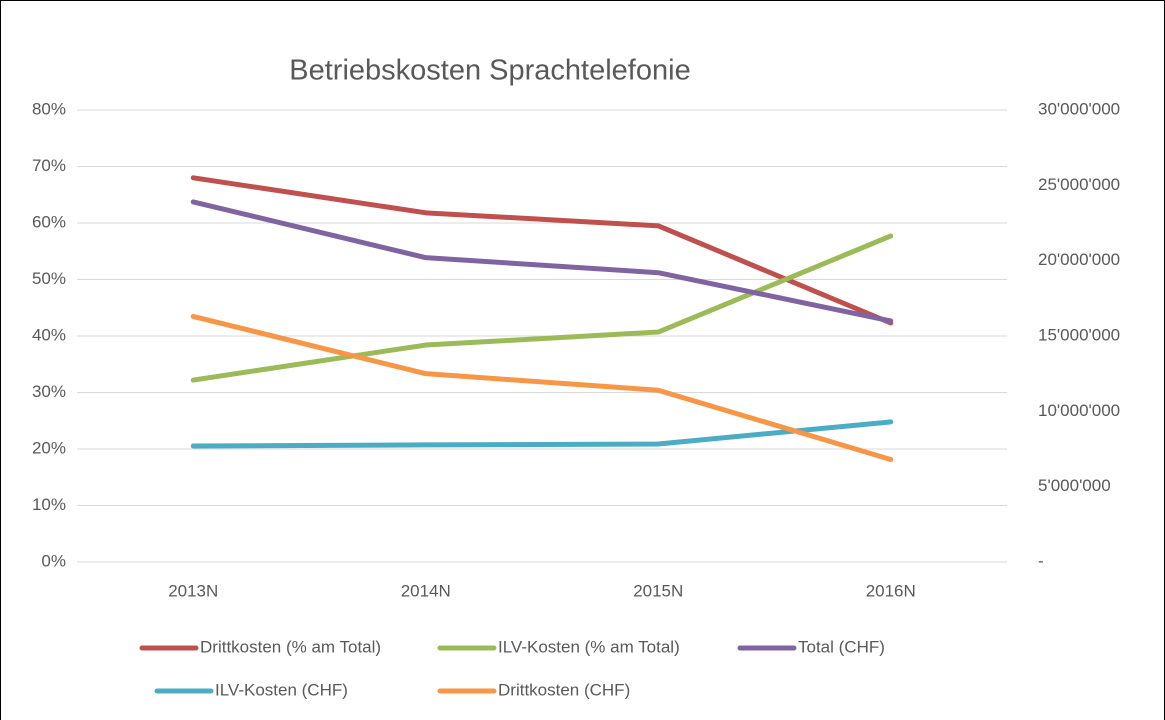  Describe the element at coordinates (564, 689) in the screenshot. I see `legend-label: Drittkosten (CHF)` at that location.